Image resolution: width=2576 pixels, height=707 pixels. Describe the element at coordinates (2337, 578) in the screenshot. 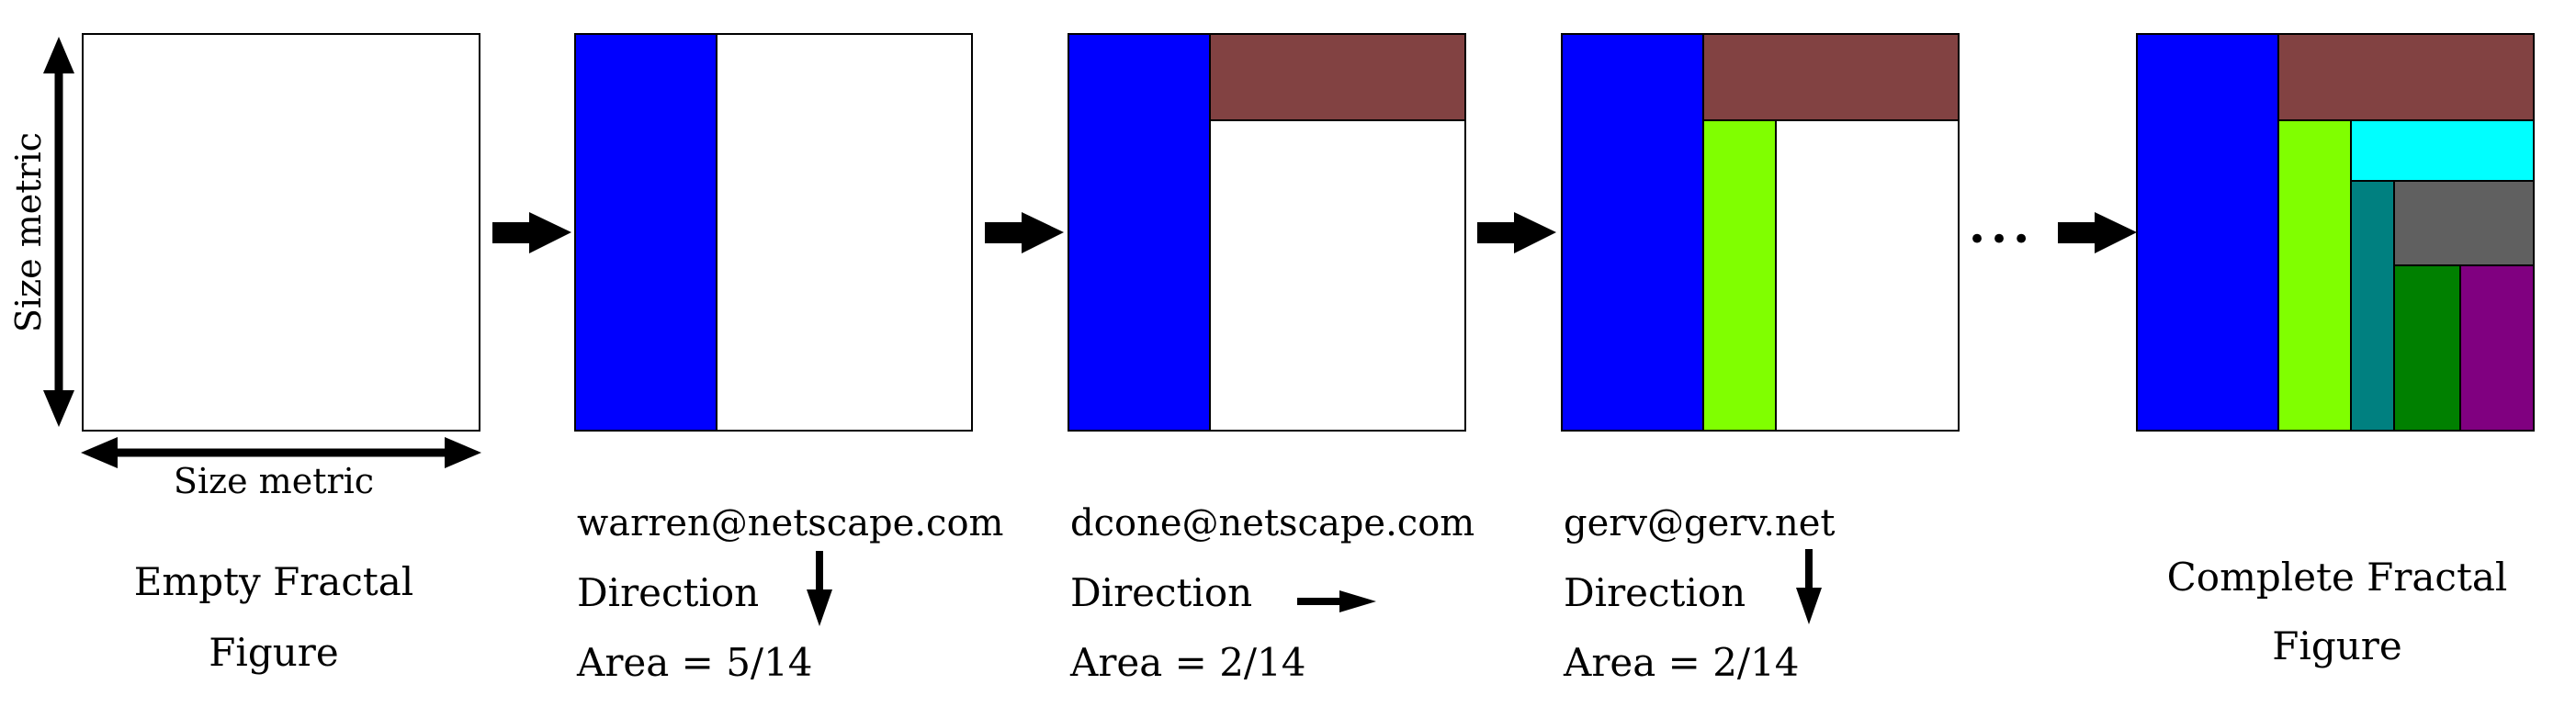

I see `step-5-caption-line1: Complete Fractal` at that location.